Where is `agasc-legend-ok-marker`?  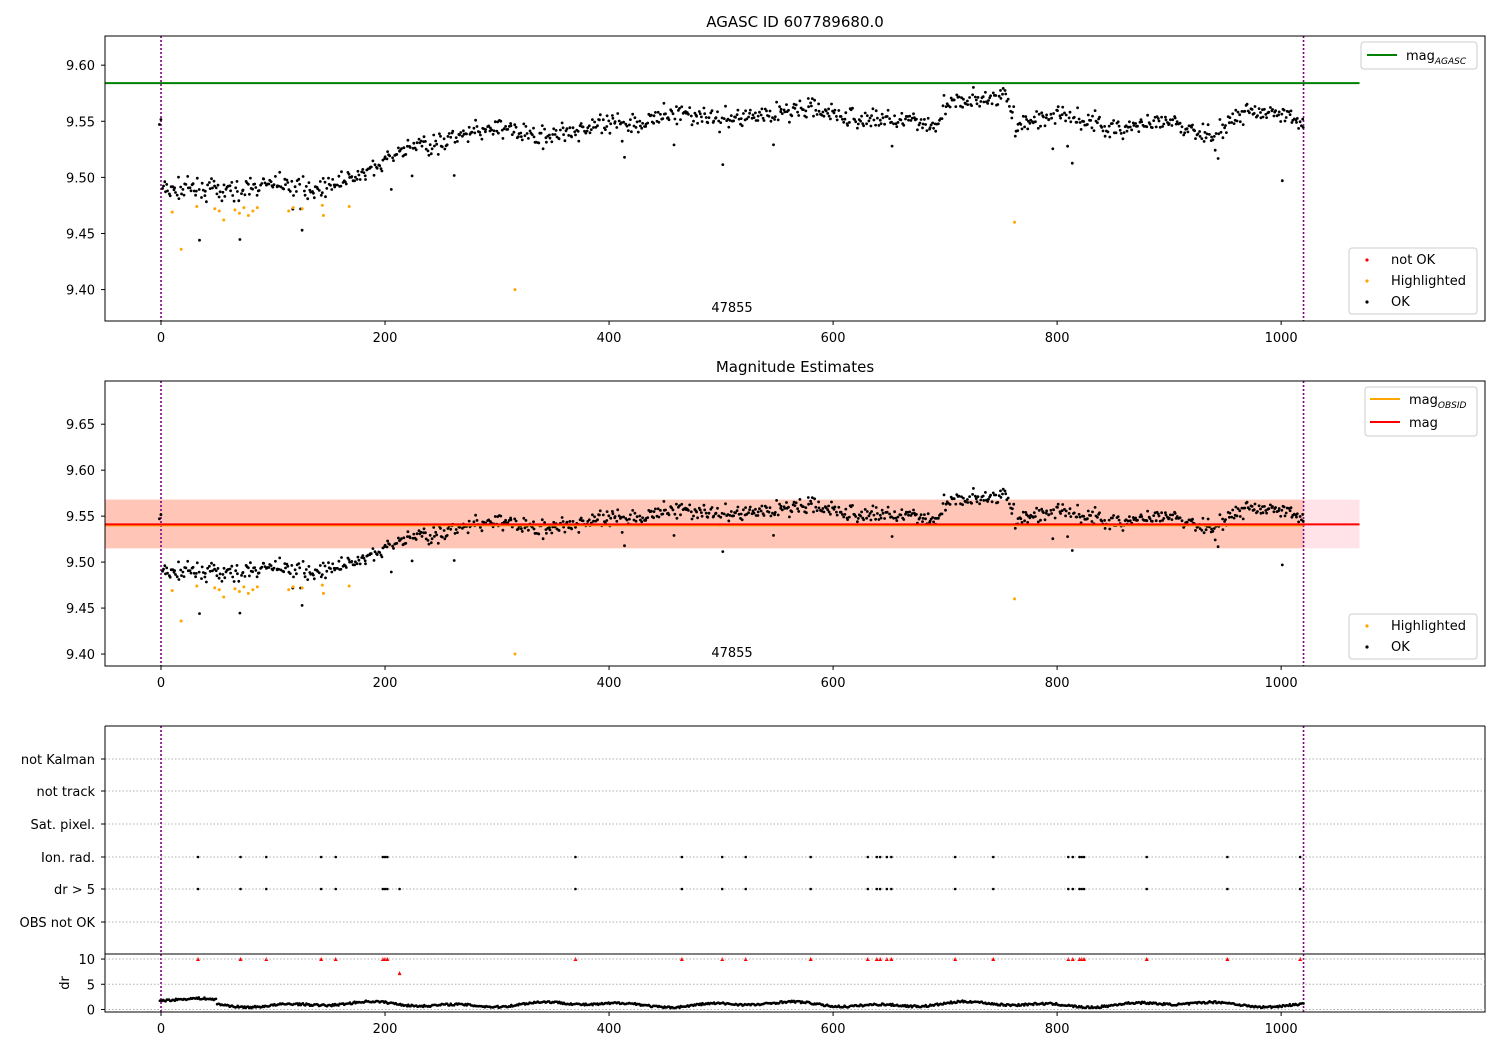 agasc-legend-ok-marker is located at coordinates (1367, 302).